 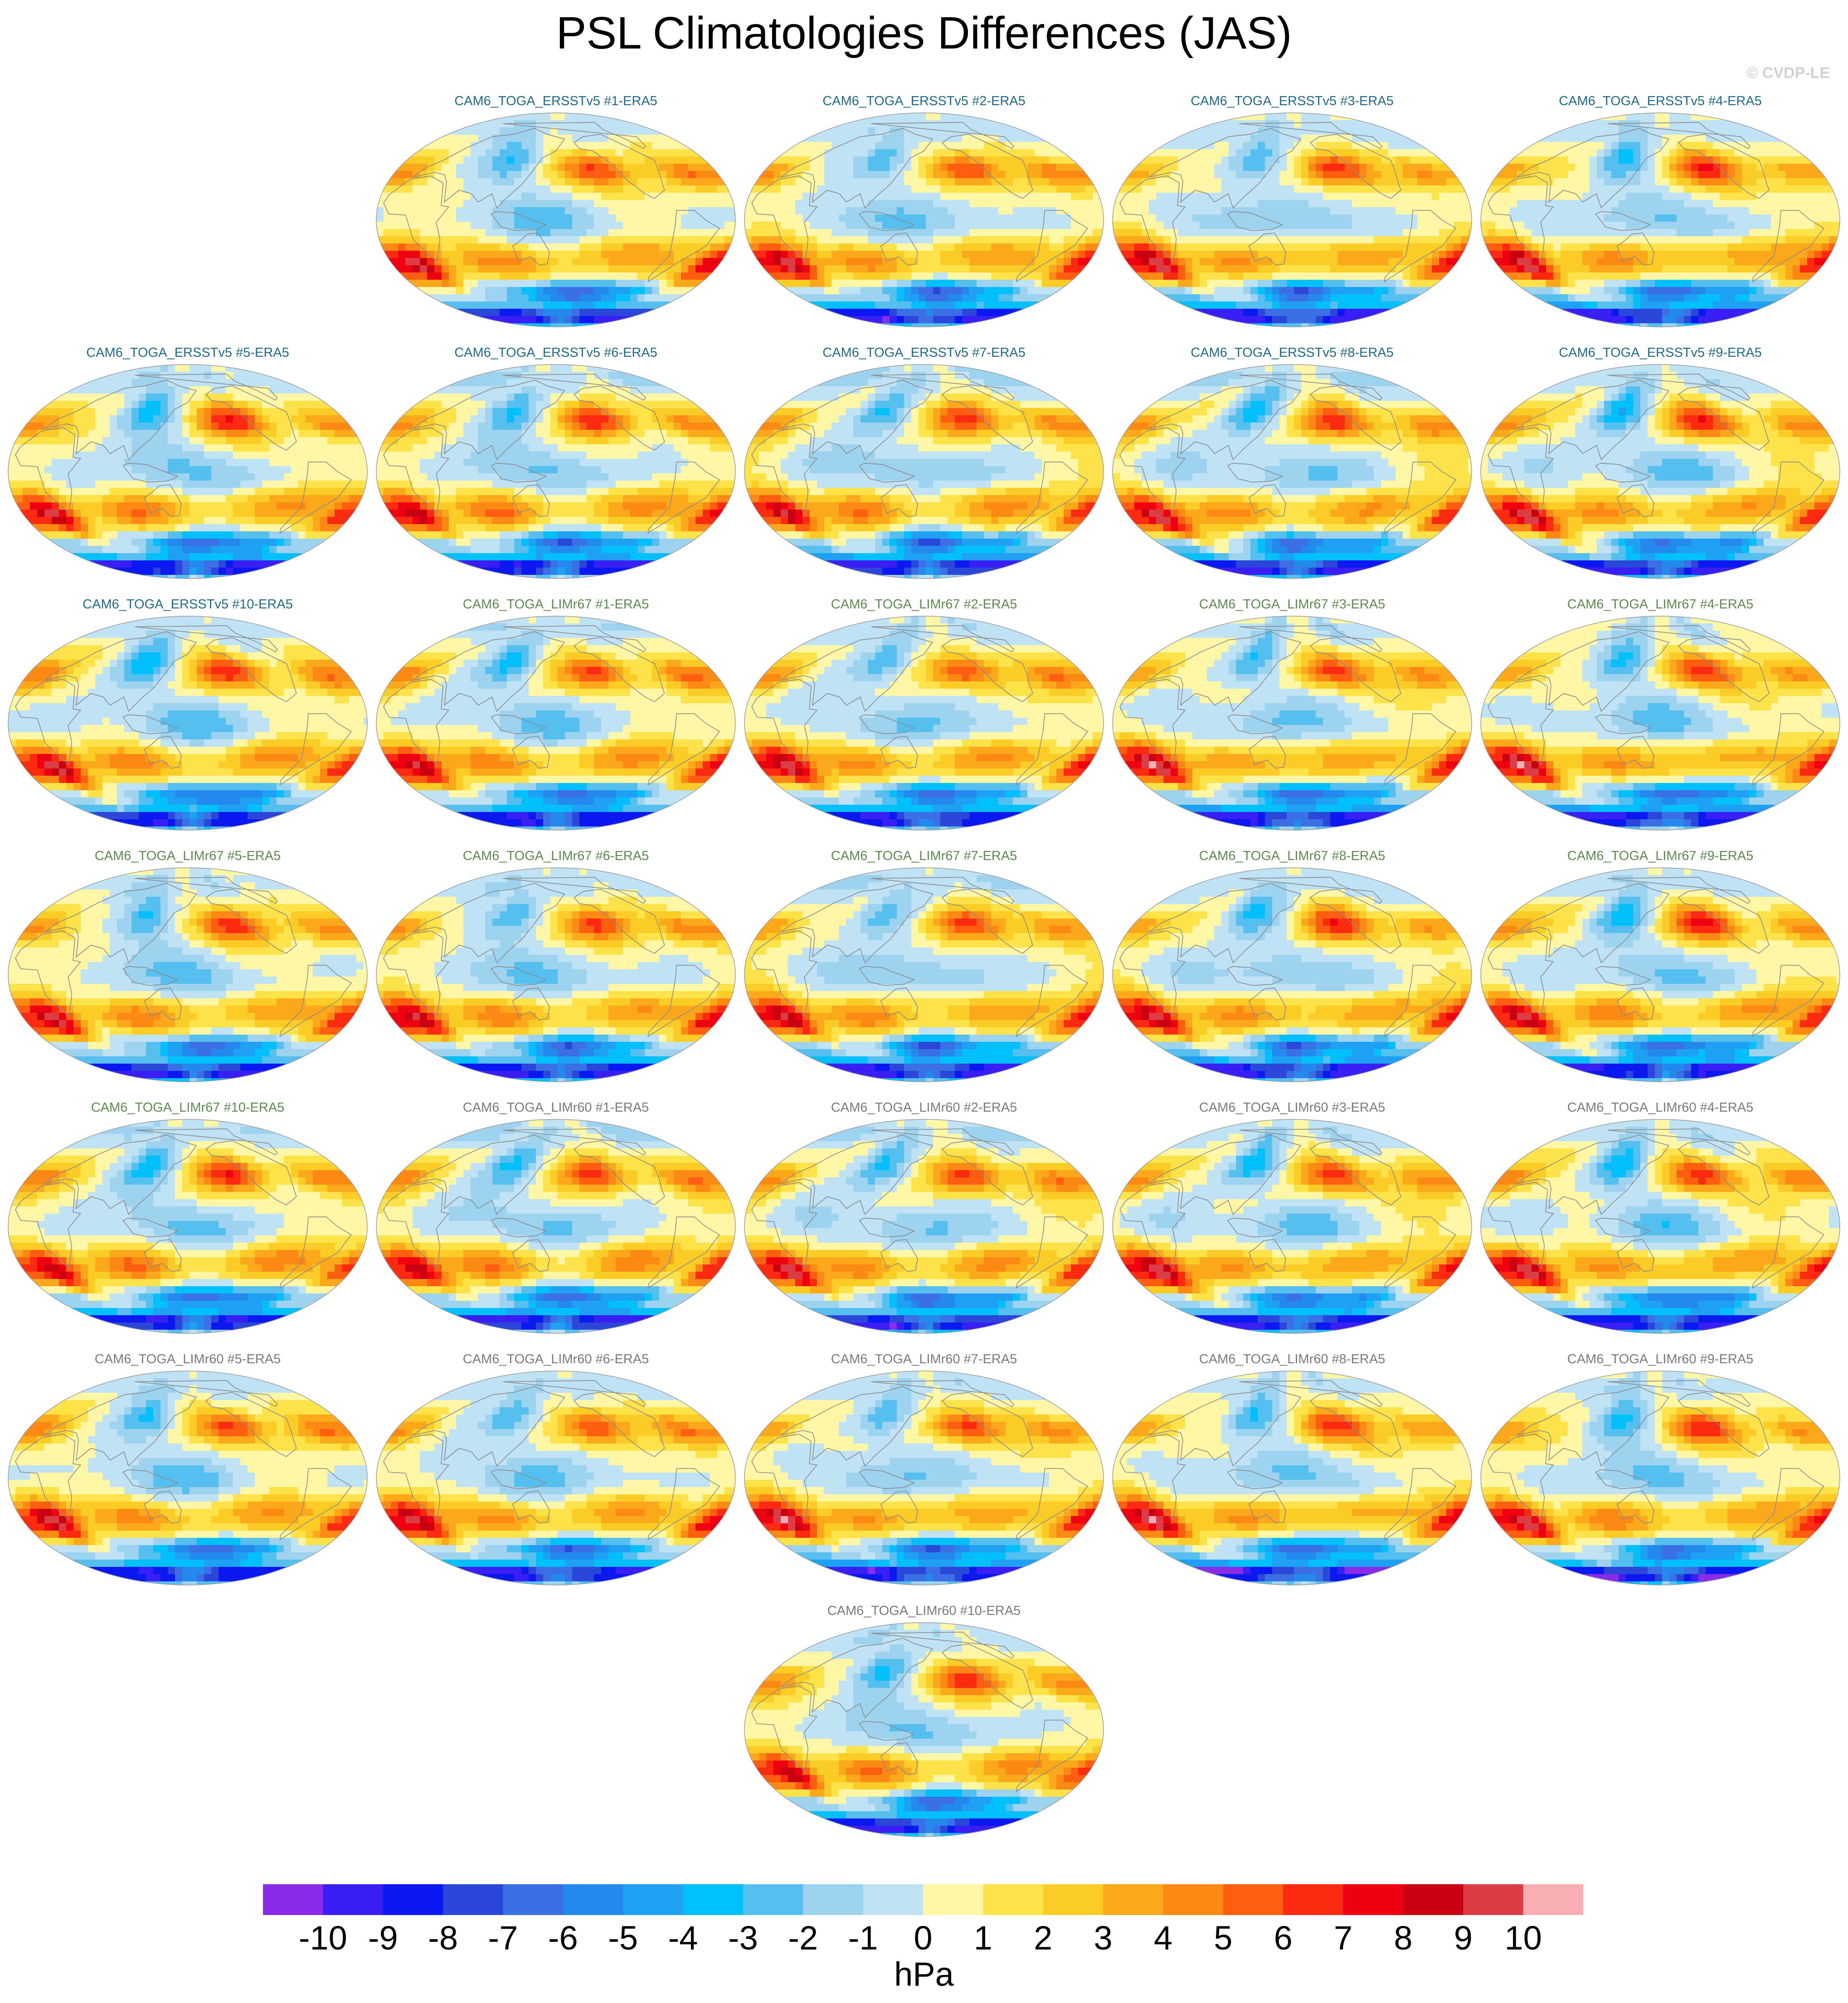 What do you see at coordinates (503, 1938) in the screenshot?
I see `colorbar-tick-label: -7` at bounding box center [503, 1938].